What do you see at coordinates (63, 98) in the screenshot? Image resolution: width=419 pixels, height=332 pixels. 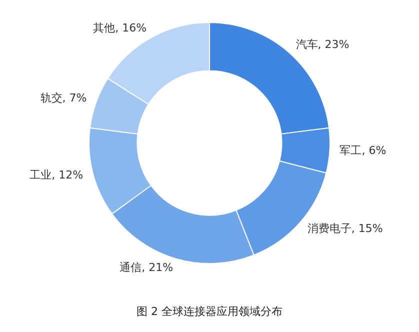 I see `slice-label: 轨交, 7%` at bounding box center [63, 98].